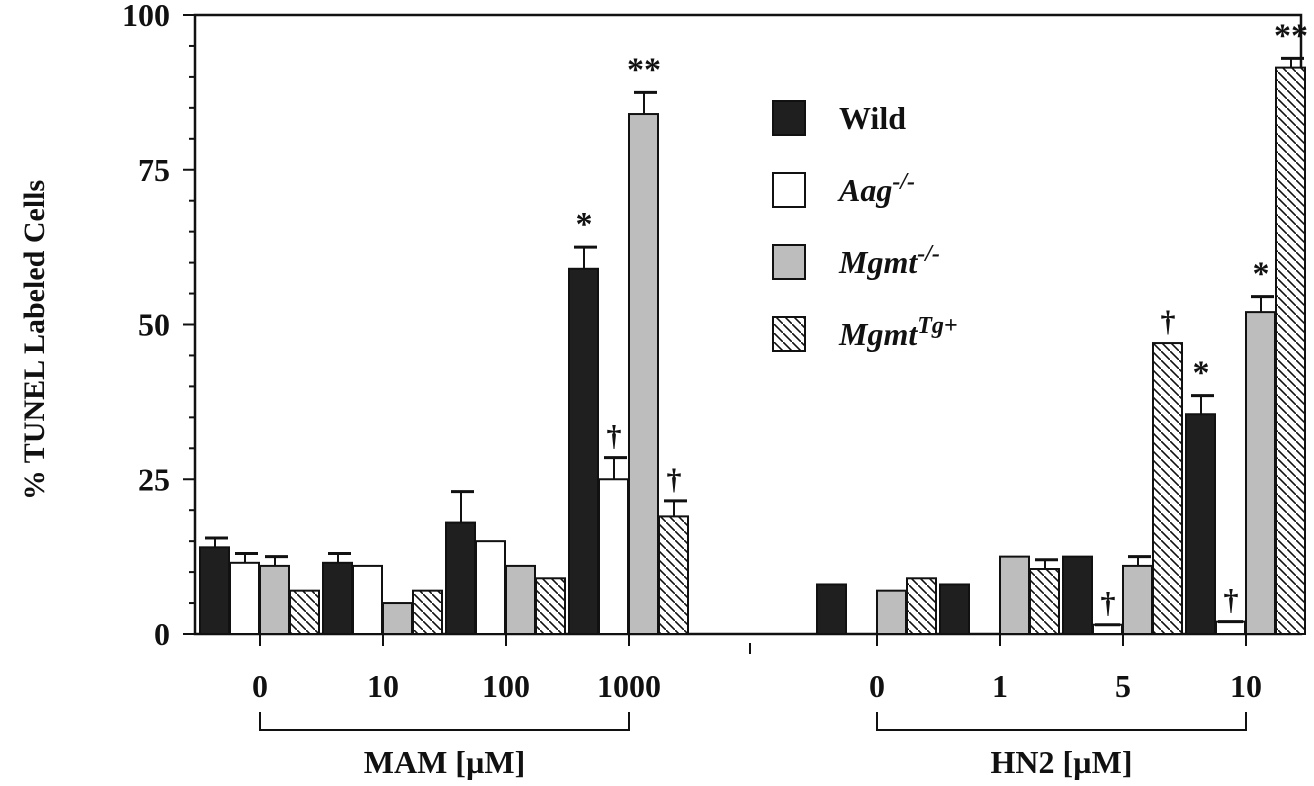  Describe the element at coordinates (444, 762) in the screenshot. I see `group-label: MAM [µM]` at that location.